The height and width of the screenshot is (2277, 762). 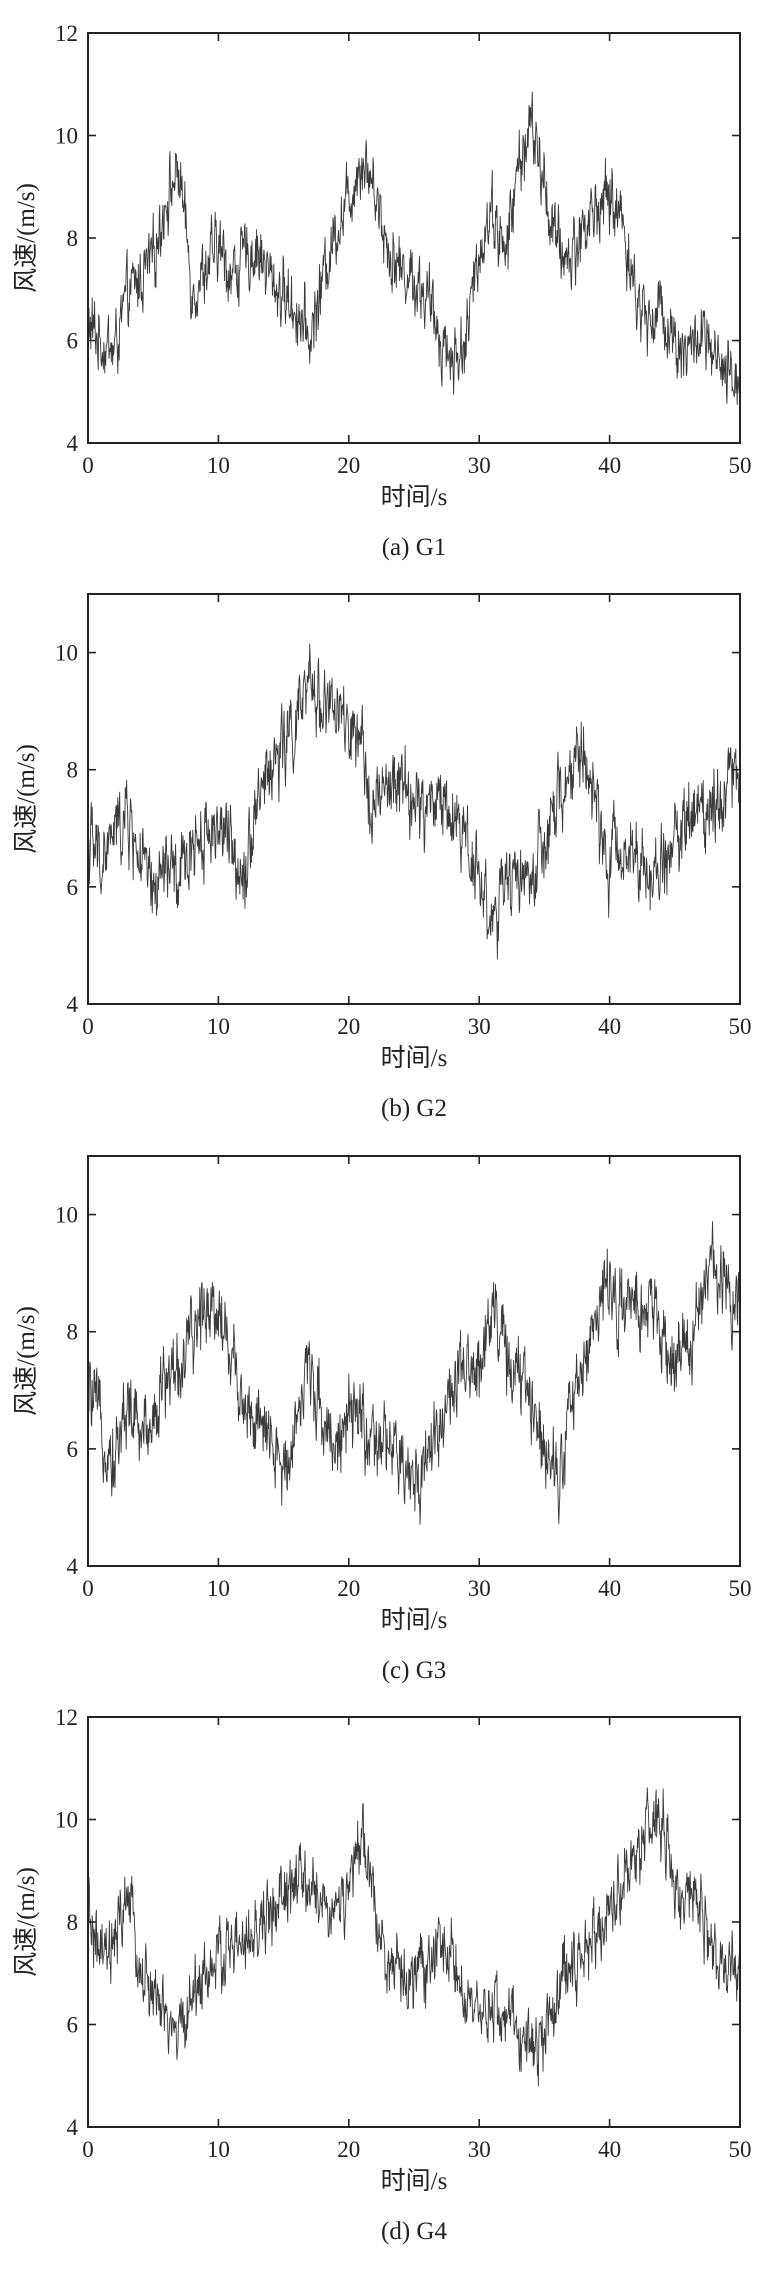 I want to click on panel-caption: (d) G4, so click(x=414, y=2231).